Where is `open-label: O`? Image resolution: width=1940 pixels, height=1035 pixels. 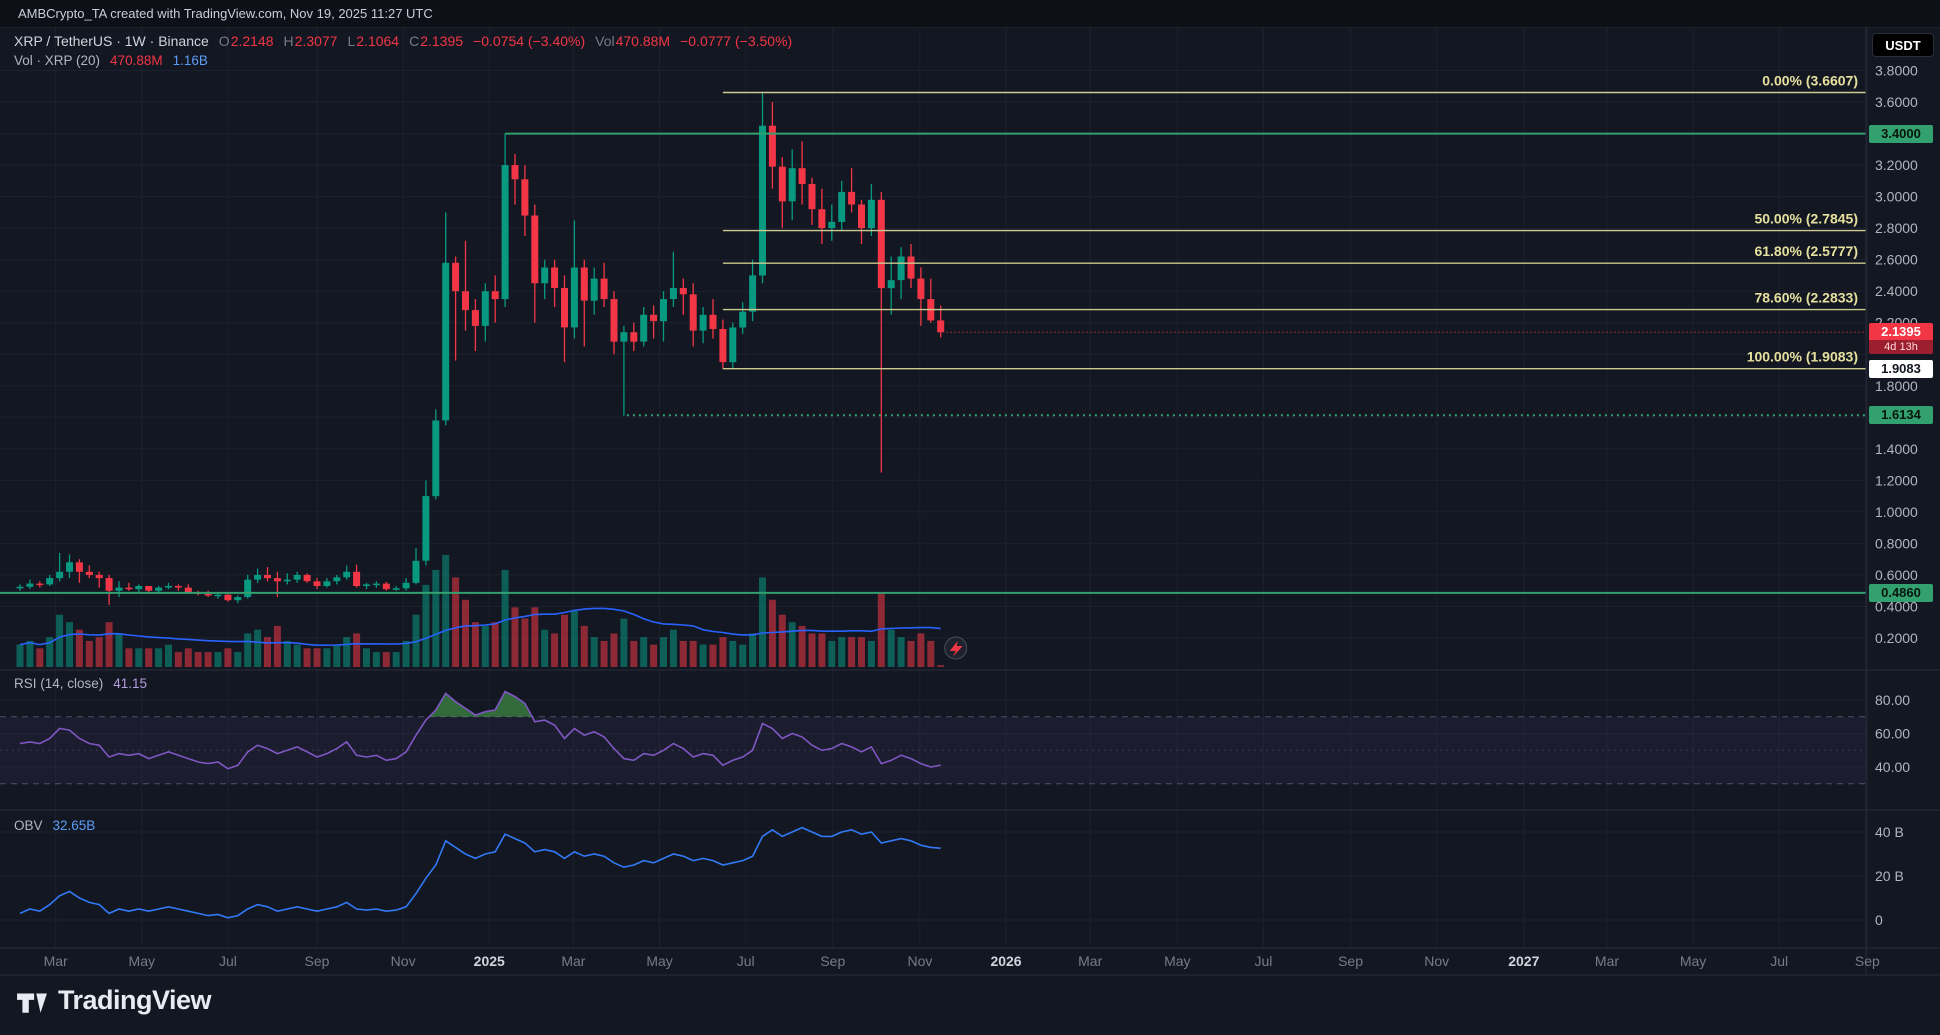 open-label: O is located at coordinates (224, 41).